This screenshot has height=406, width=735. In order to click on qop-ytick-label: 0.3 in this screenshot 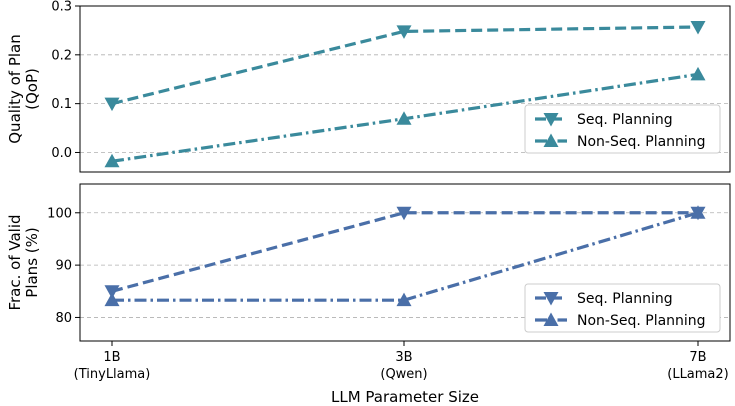, I will do `click(61, 7)`.